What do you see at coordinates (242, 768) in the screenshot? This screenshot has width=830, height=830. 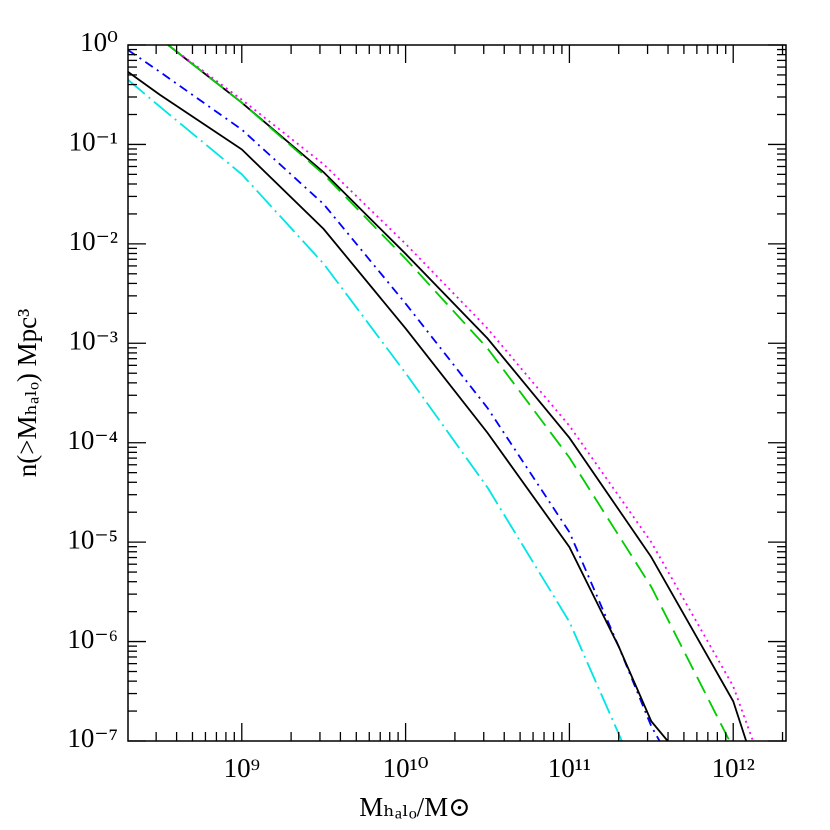 I see `x-tick-label: 10⁹` at bounding box center [242, 768].